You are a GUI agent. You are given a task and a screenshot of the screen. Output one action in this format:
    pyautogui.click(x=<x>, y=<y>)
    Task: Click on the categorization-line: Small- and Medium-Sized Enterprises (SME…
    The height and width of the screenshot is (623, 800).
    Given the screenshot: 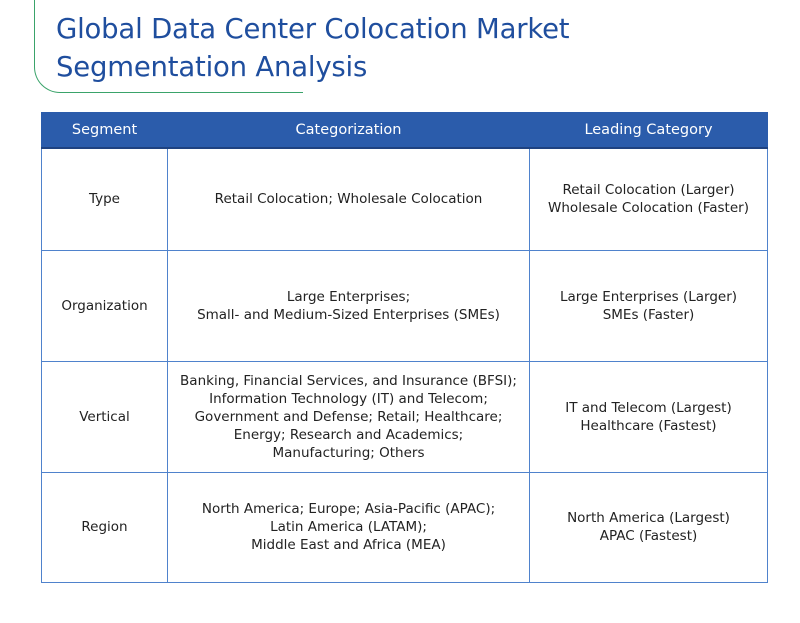 What is the action you would take?
    pyautogui.click(x=348, y=314)
    